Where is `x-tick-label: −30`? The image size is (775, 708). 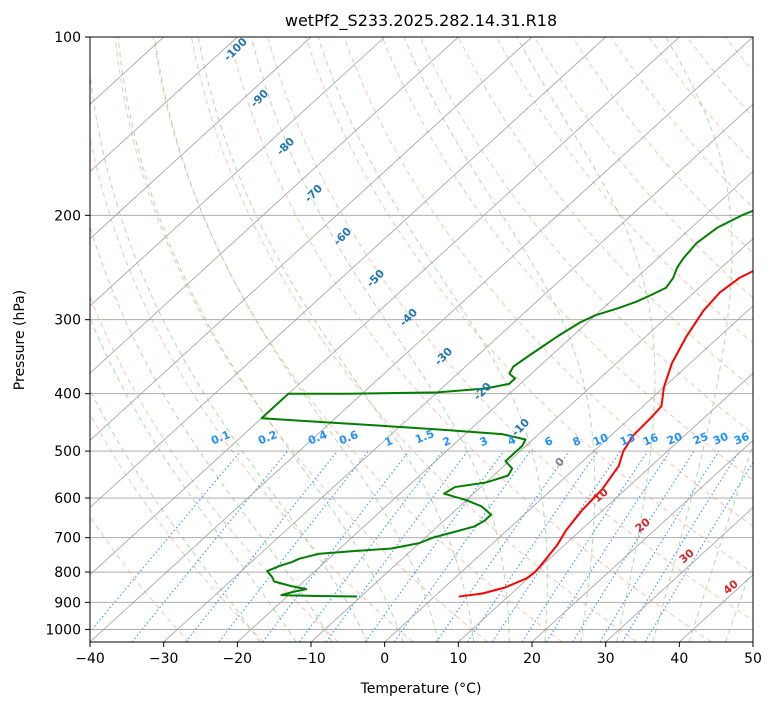 x-tick-label: −30 is located at coordinates (164, 659).